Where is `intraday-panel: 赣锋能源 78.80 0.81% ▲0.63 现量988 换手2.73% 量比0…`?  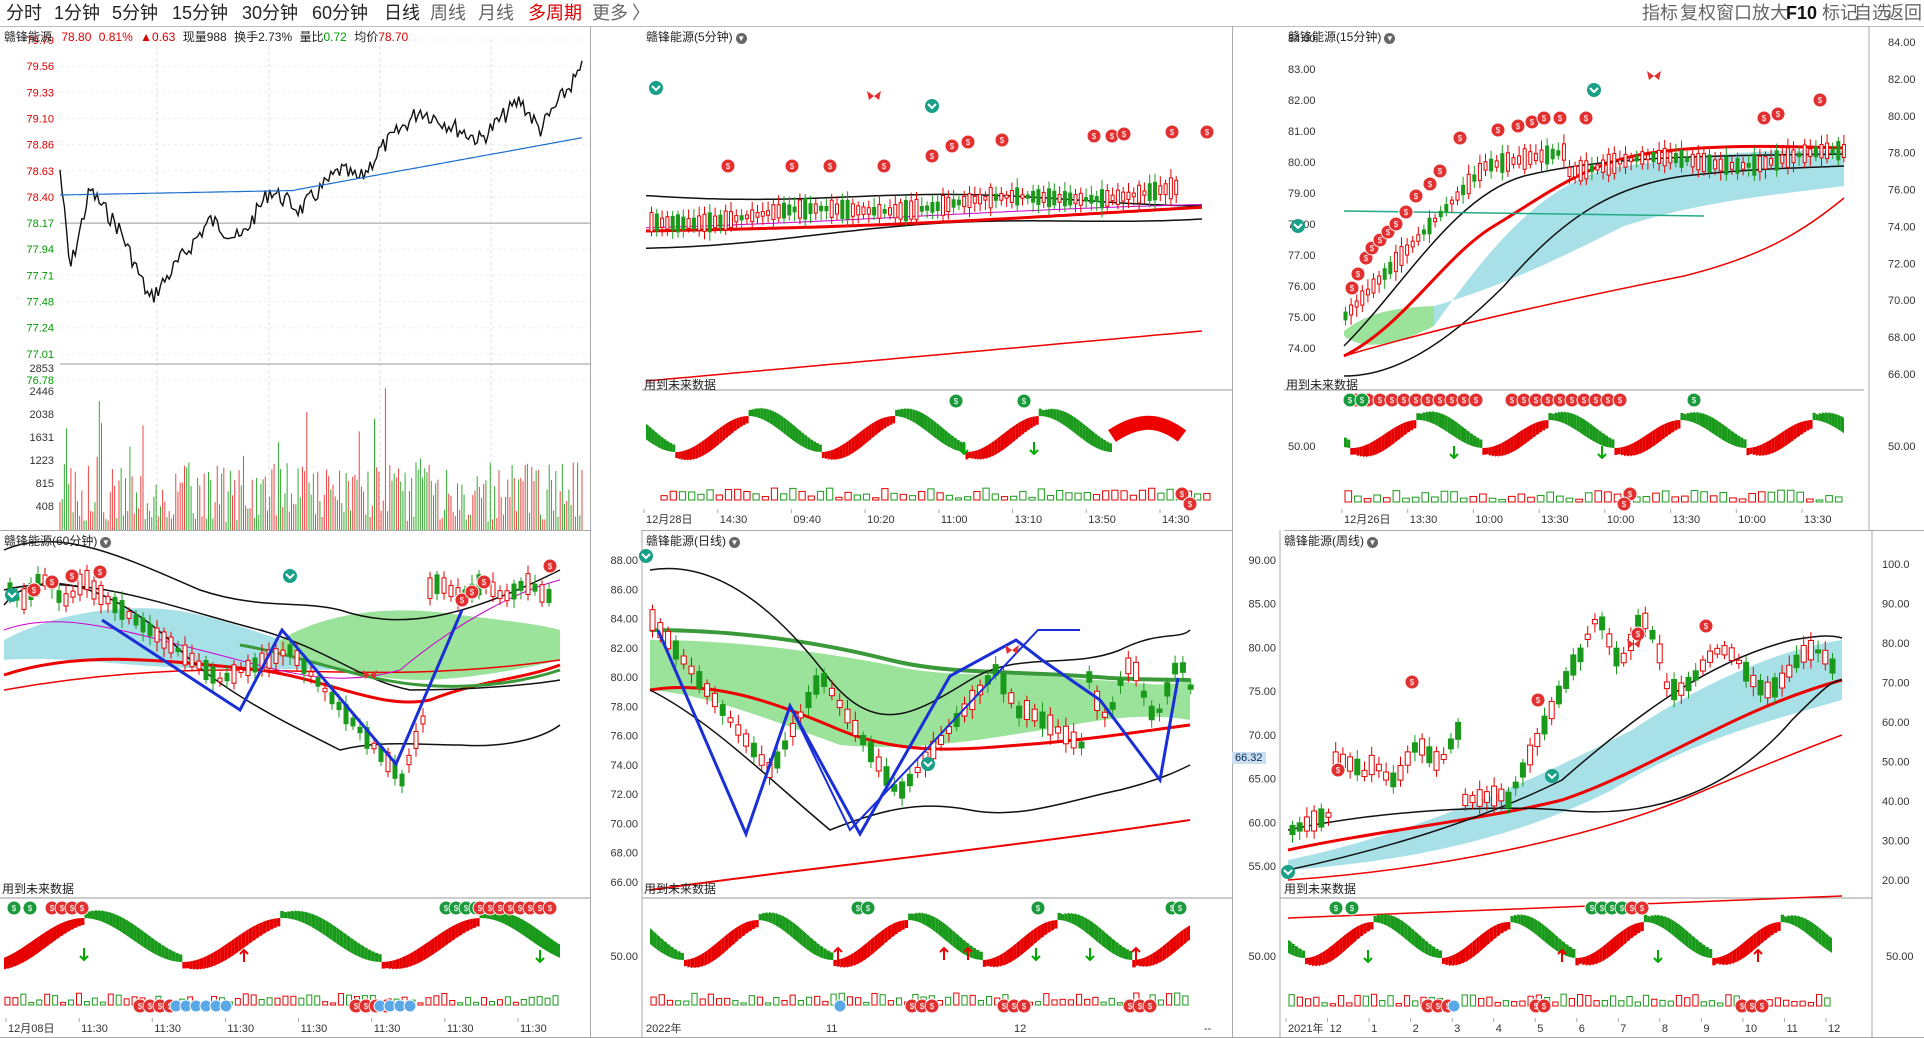 intraday-panel: 赣锋能源 78.80 0.81% ▲0.63 现量988 换手2.73% 量比0… is located at coordinates (295, 278).